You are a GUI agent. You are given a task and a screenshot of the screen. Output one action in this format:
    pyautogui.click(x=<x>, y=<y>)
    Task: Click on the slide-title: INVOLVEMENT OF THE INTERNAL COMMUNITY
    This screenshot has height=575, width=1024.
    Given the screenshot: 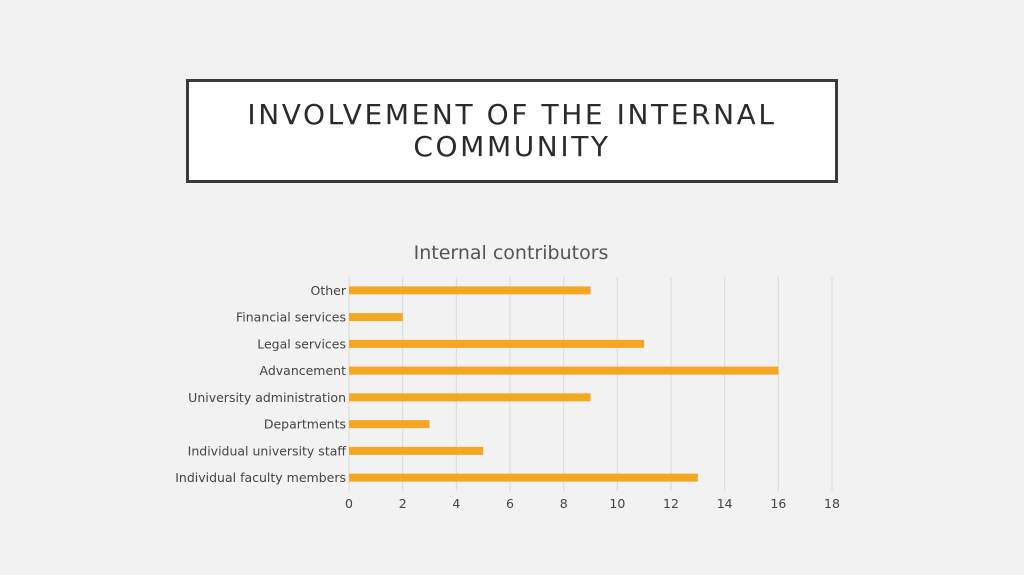 What is the action you would take?
    pyautogui.click(x=512, y=130)
    